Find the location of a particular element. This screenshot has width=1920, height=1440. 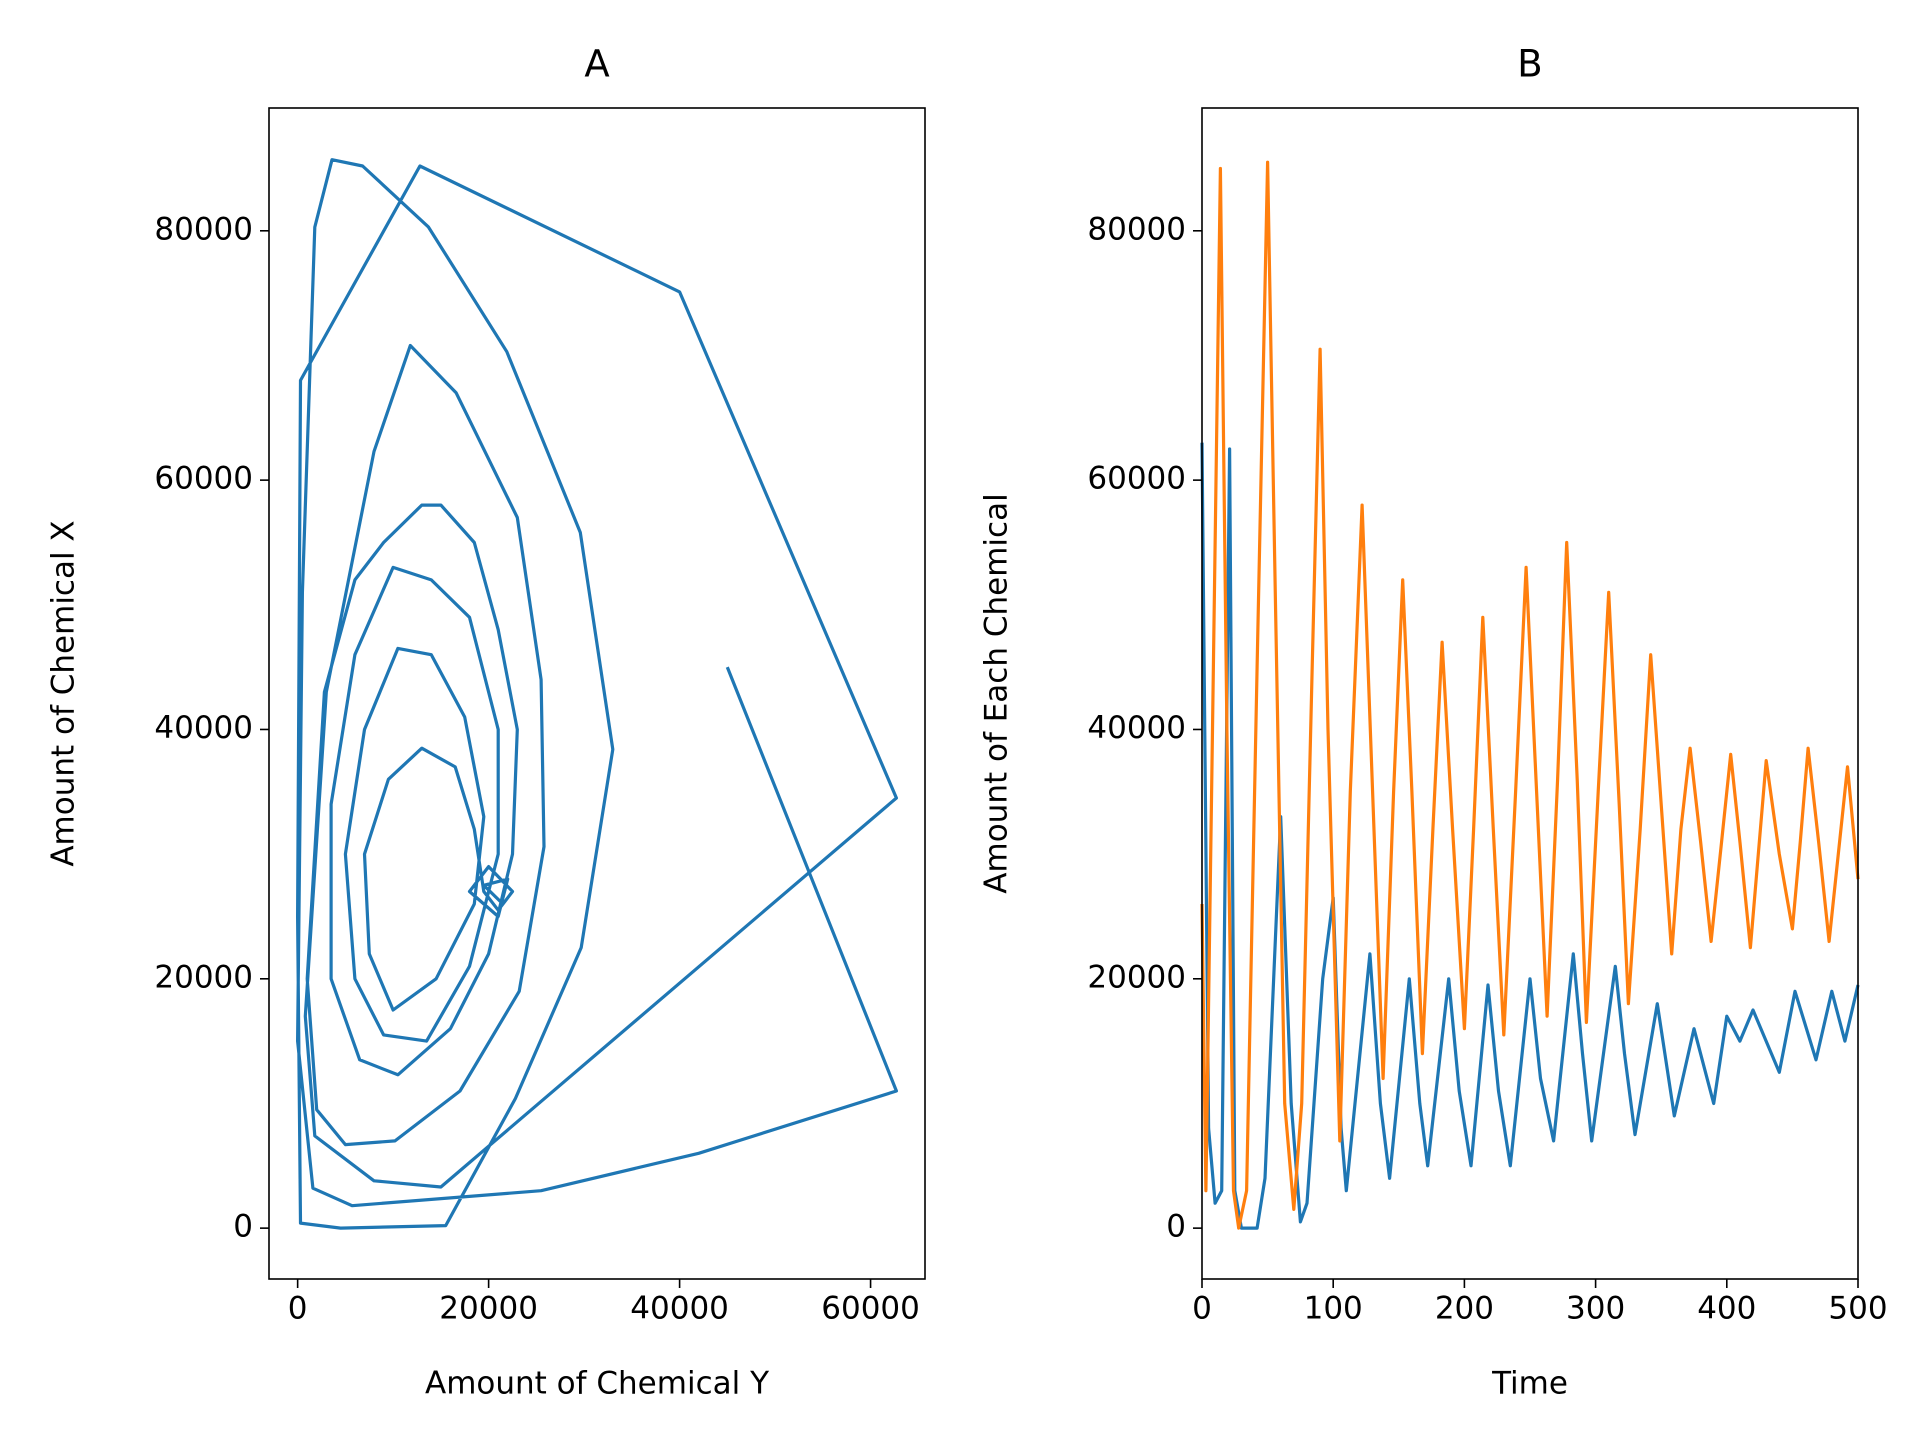

x-tick-label: 60000 is located at coordinates (870, 1309).